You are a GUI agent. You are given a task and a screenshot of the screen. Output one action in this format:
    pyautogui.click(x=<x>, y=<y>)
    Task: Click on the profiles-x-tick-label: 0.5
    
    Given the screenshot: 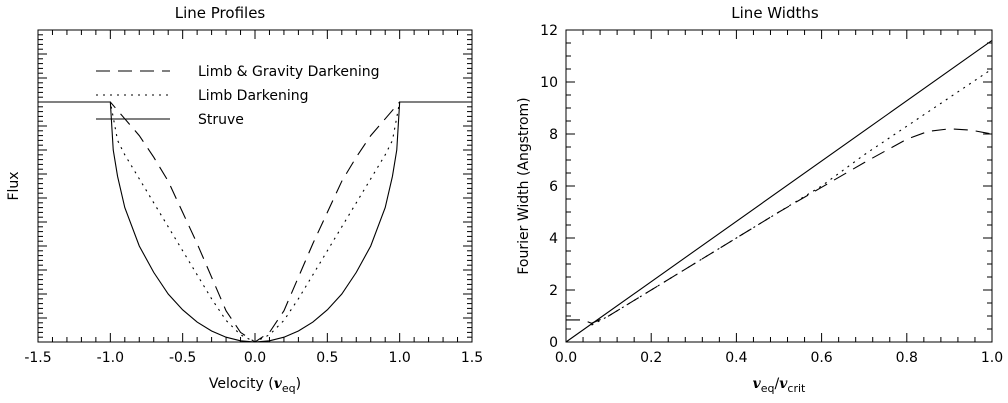 What is the action you would take?
    pyautogui.click(x=327, y=358)
    